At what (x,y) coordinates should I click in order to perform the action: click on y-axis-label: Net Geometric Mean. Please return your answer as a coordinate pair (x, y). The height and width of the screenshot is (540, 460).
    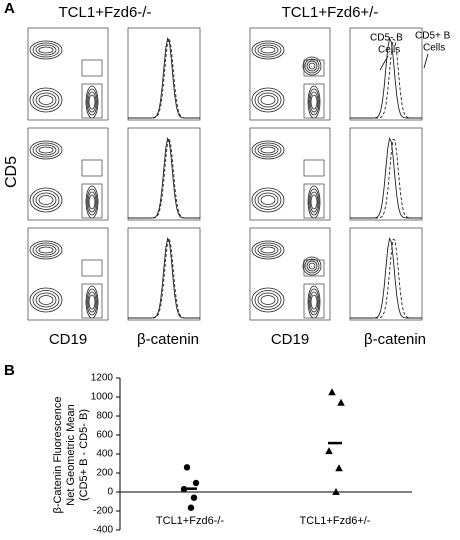
    Looking at the image, I should click on (71, 454).